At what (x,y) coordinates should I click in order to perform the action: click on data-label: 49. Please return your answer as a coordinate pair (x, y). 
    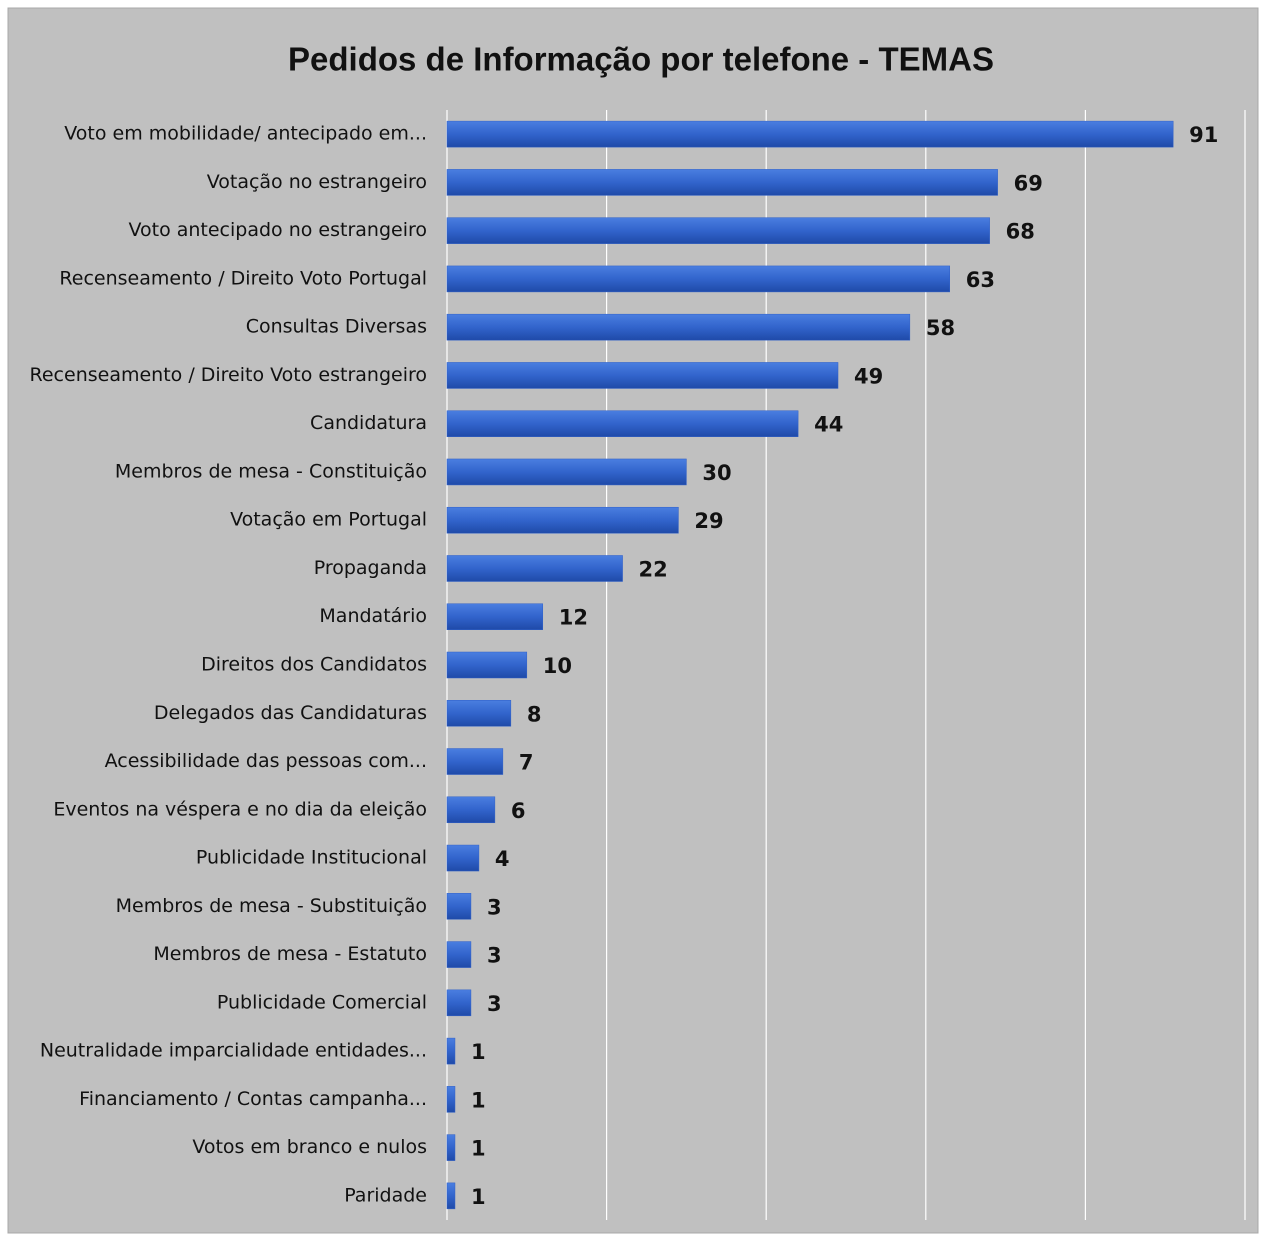
    Looking at the image, I should click on (868, 376).